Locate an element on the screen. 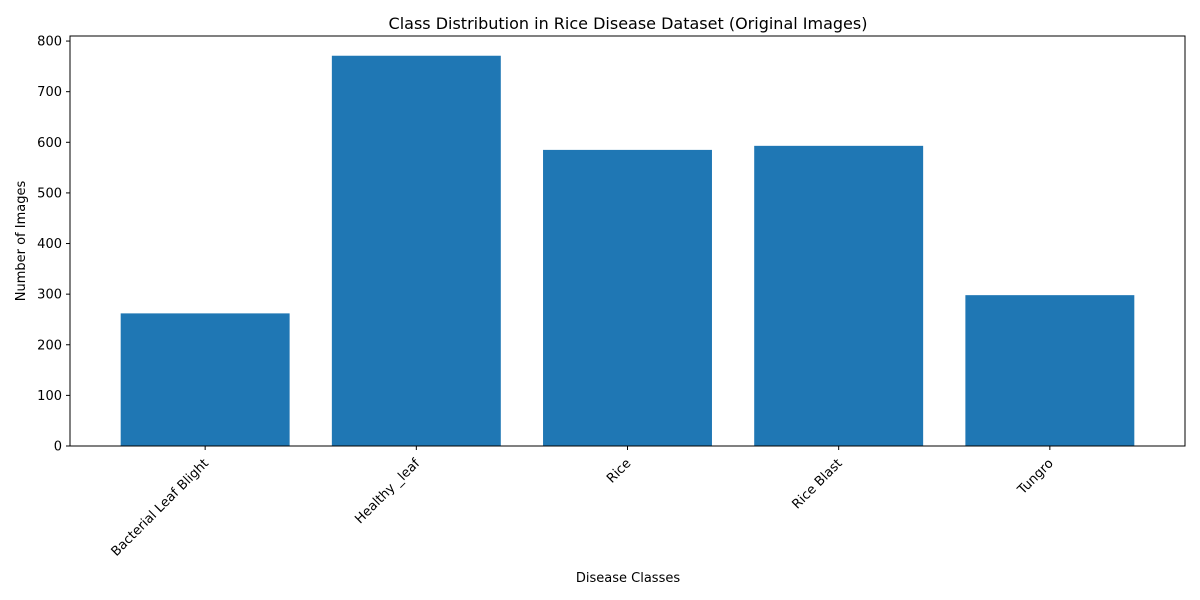 This screenshot has width=1200, height=600. y-axis-title: Number of Images is located at coordinates (21, 241).